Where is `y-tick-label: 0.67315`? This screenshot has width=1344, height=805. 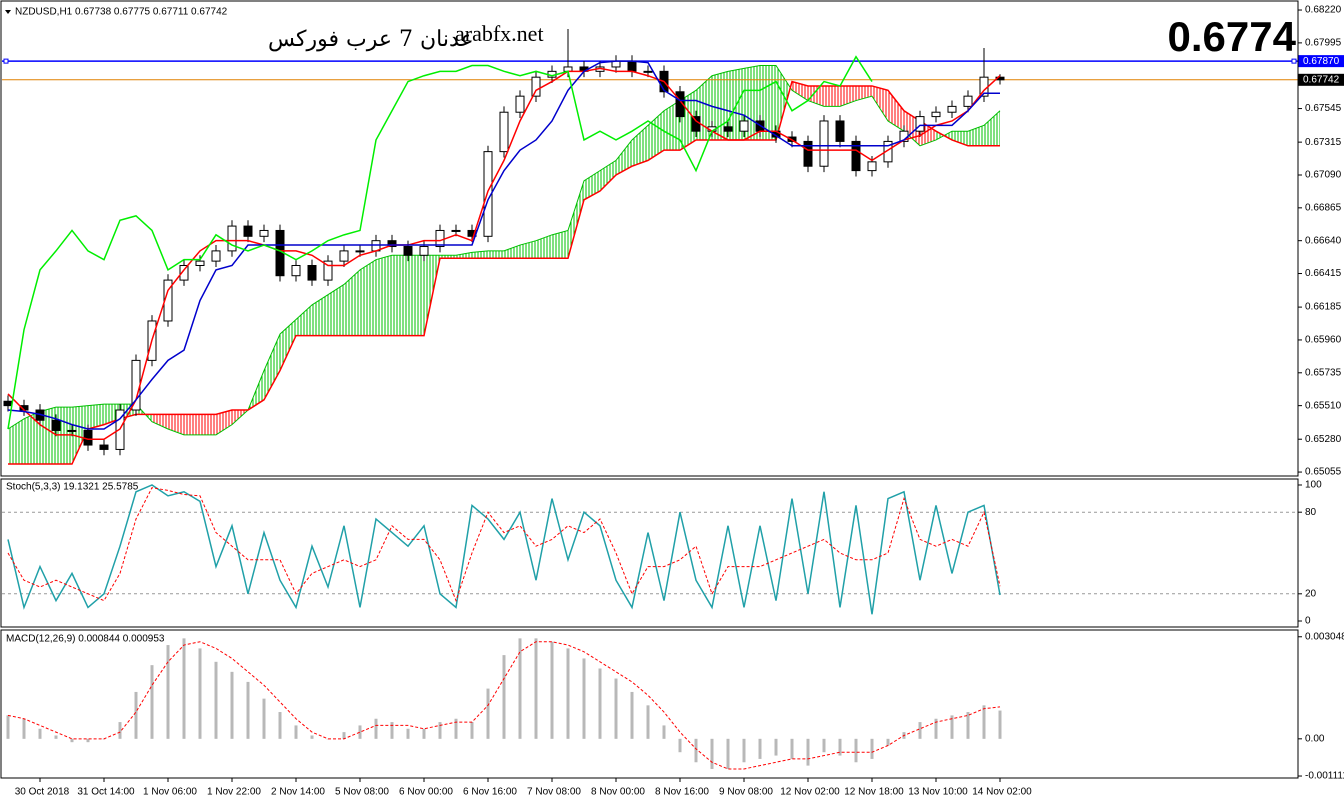 y-tick-label: 0.67315 is located at coordinates (1323, 142).